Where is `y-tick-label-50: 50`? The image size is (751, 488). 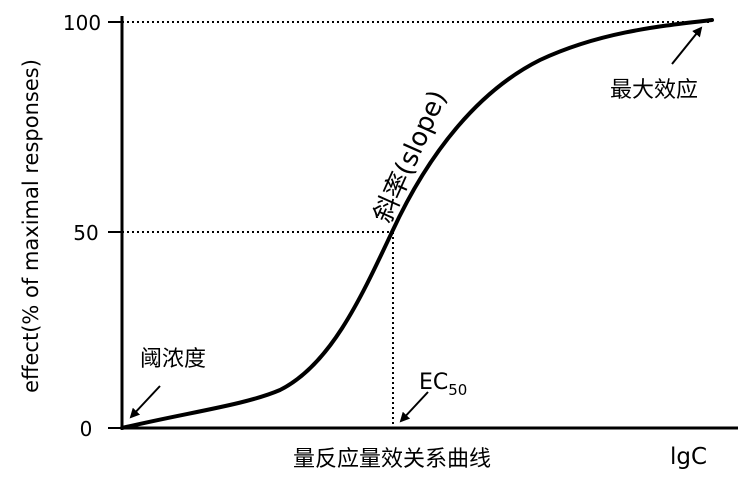 y-tick-label-50: 50 is located at coordinates (85, 233).